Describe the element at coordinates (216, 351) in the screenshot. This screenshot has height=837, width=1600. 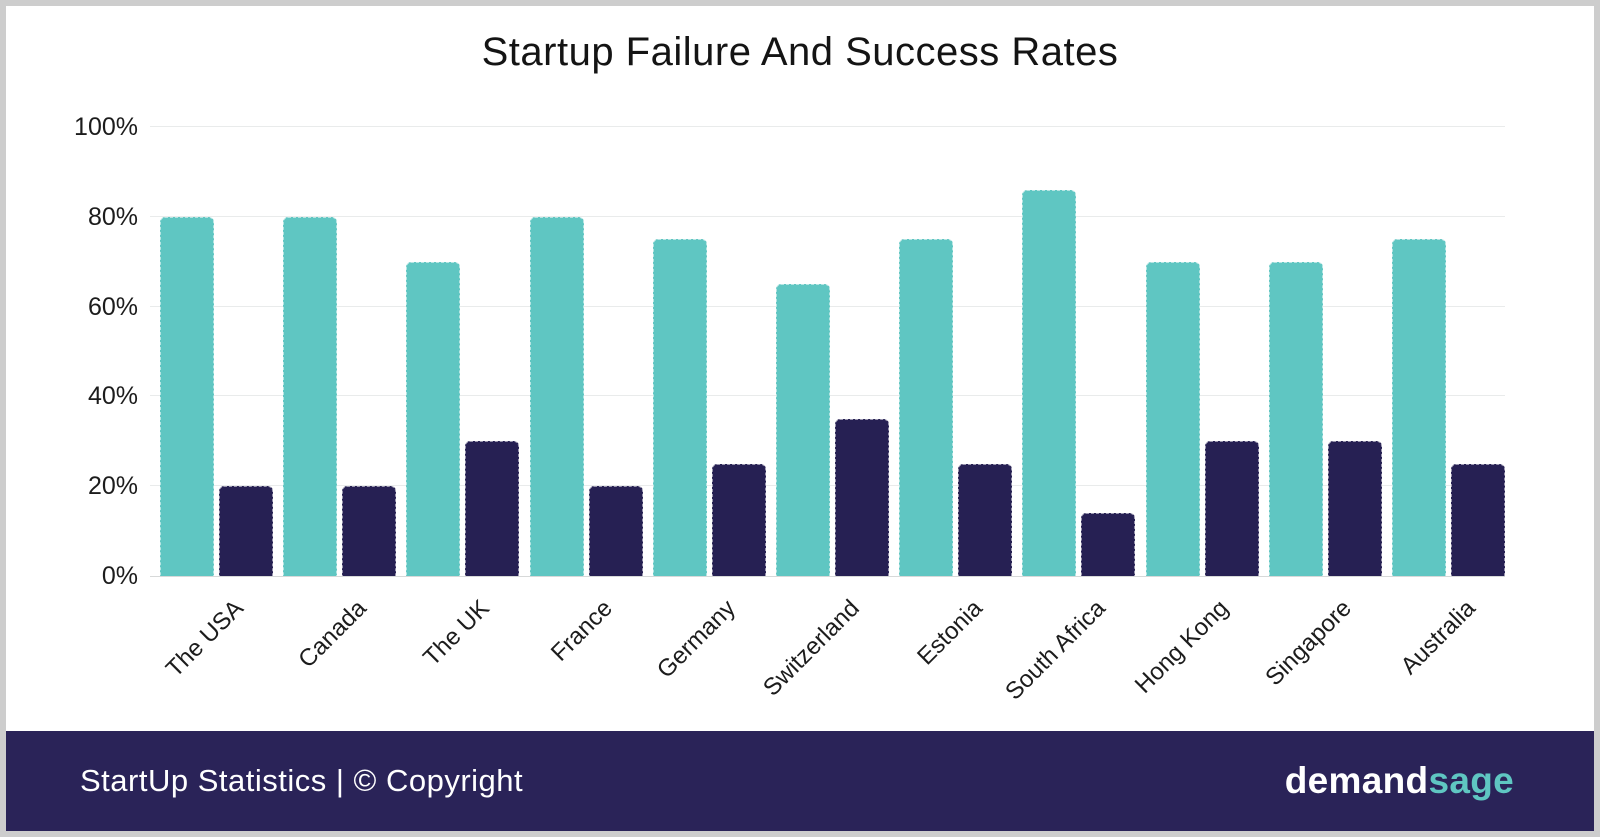
I see `bar-group-the-usa` at that location.